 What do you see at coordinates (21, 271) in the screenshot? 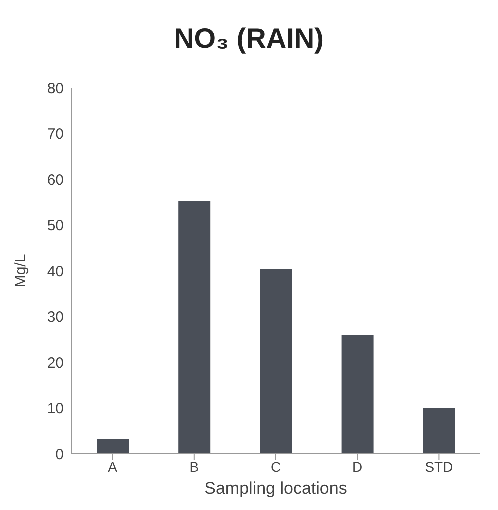
I see `y-axis-title: Mg/L` at bounding box center [21, 271].